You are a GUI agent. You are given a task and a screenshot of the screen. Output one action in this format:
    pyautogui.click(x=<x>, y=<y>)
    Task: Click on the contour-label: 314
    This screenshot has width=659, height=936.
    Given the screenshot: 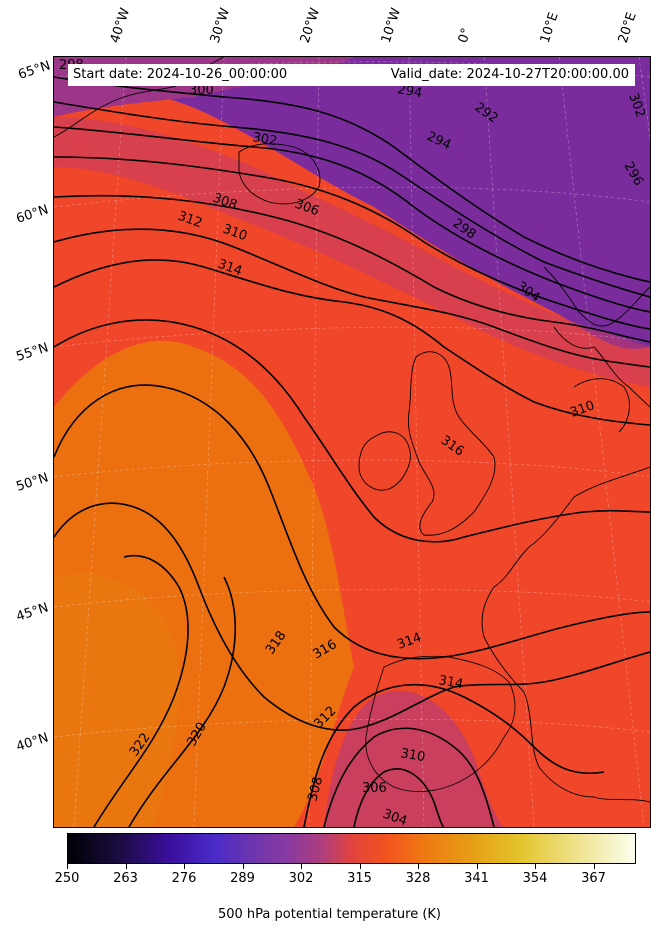 What is the action you would take?
    pyautogui.click(x=450, y=682)
    